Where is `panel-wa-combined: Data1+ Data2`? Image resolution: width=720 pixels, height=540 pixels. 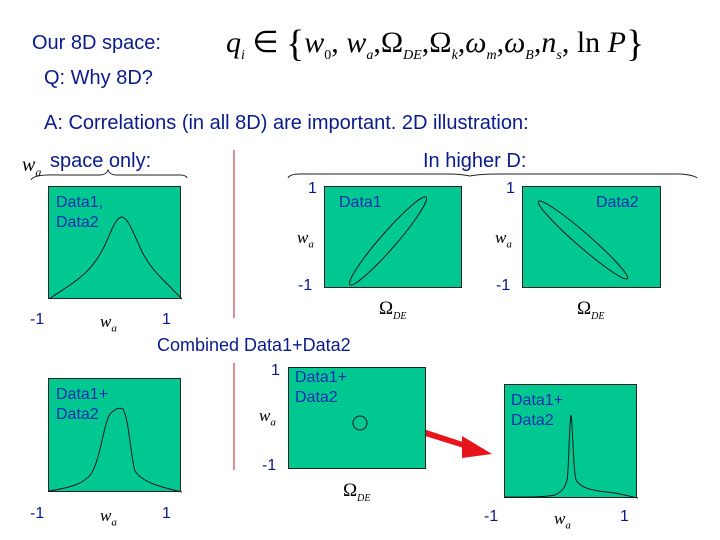 panel-wa-combined: Data1+ Data2 is located at coordinates (115, 435).